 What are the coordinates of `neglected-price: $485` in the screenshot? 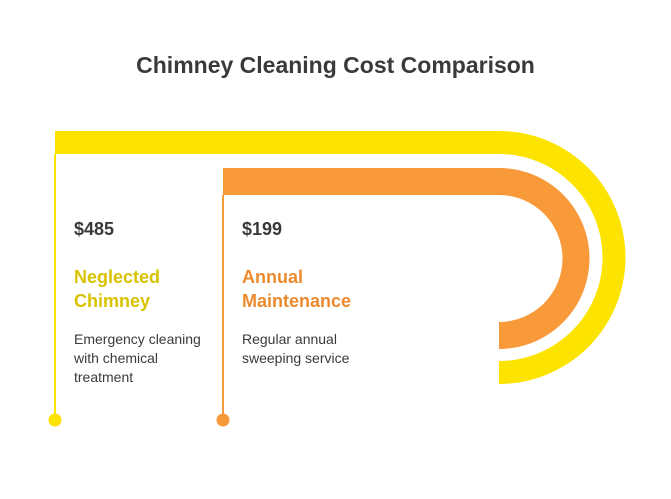 It's located at (94, 229).